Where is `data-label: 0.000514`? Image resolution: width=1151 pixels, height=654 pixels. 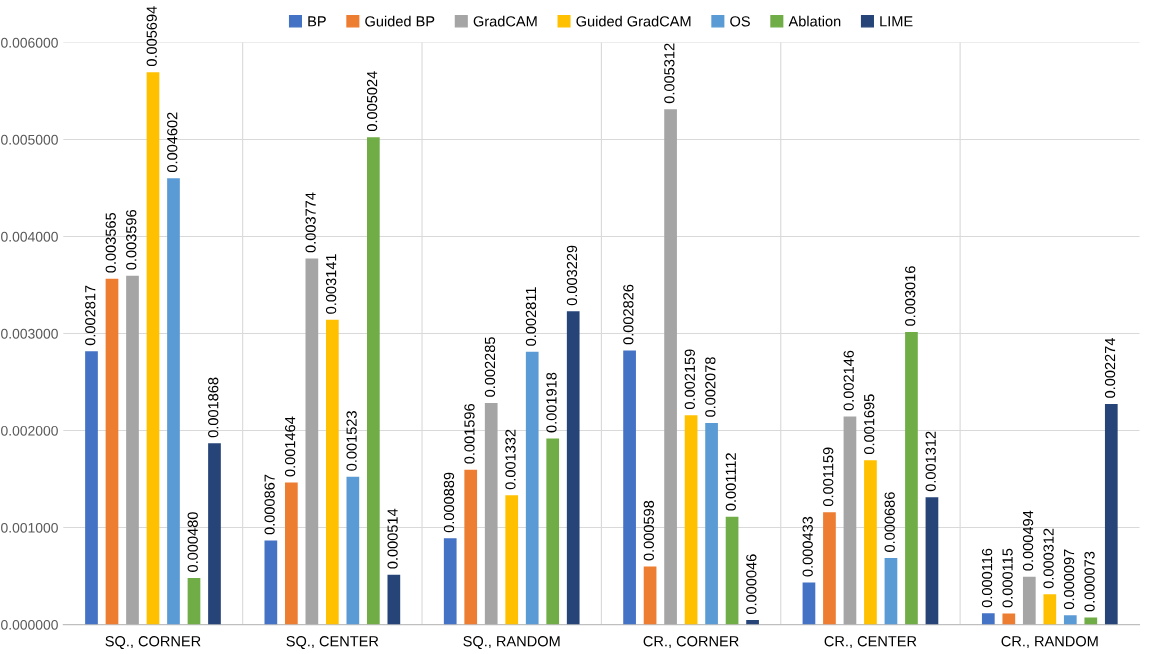 data-label: 0.000514 is located at coordinates (392, 538).